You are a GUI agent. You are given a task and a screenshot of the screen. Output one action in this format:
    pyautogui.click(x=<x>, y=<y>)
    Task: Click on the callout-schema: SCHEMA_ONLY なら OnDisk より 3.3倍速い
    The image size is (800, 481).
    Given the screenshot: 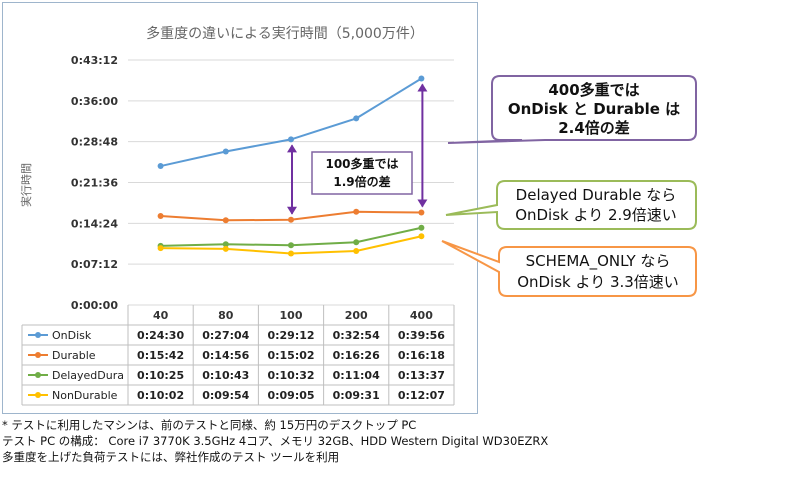 What is the action you would take?
    pyautogui.click(x=569, y=268)
    